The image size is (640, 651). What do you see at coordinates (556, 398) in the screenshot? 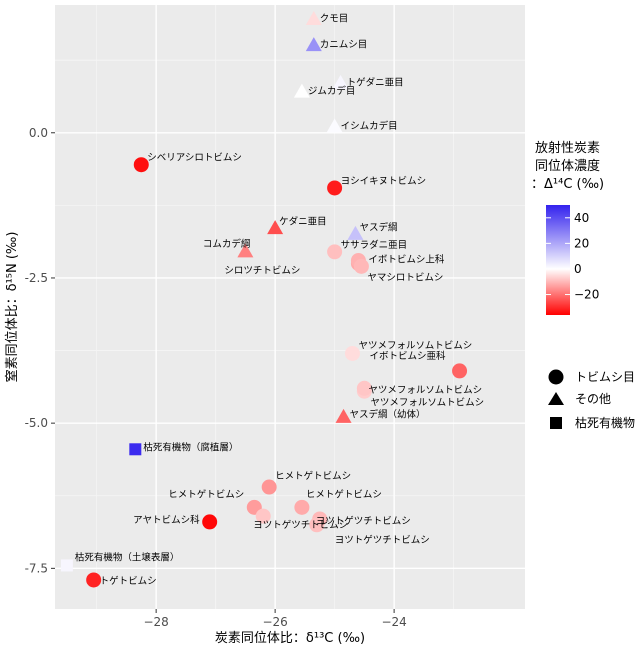
I see `legend-triangle-icon` at bounding box center [556, 398].